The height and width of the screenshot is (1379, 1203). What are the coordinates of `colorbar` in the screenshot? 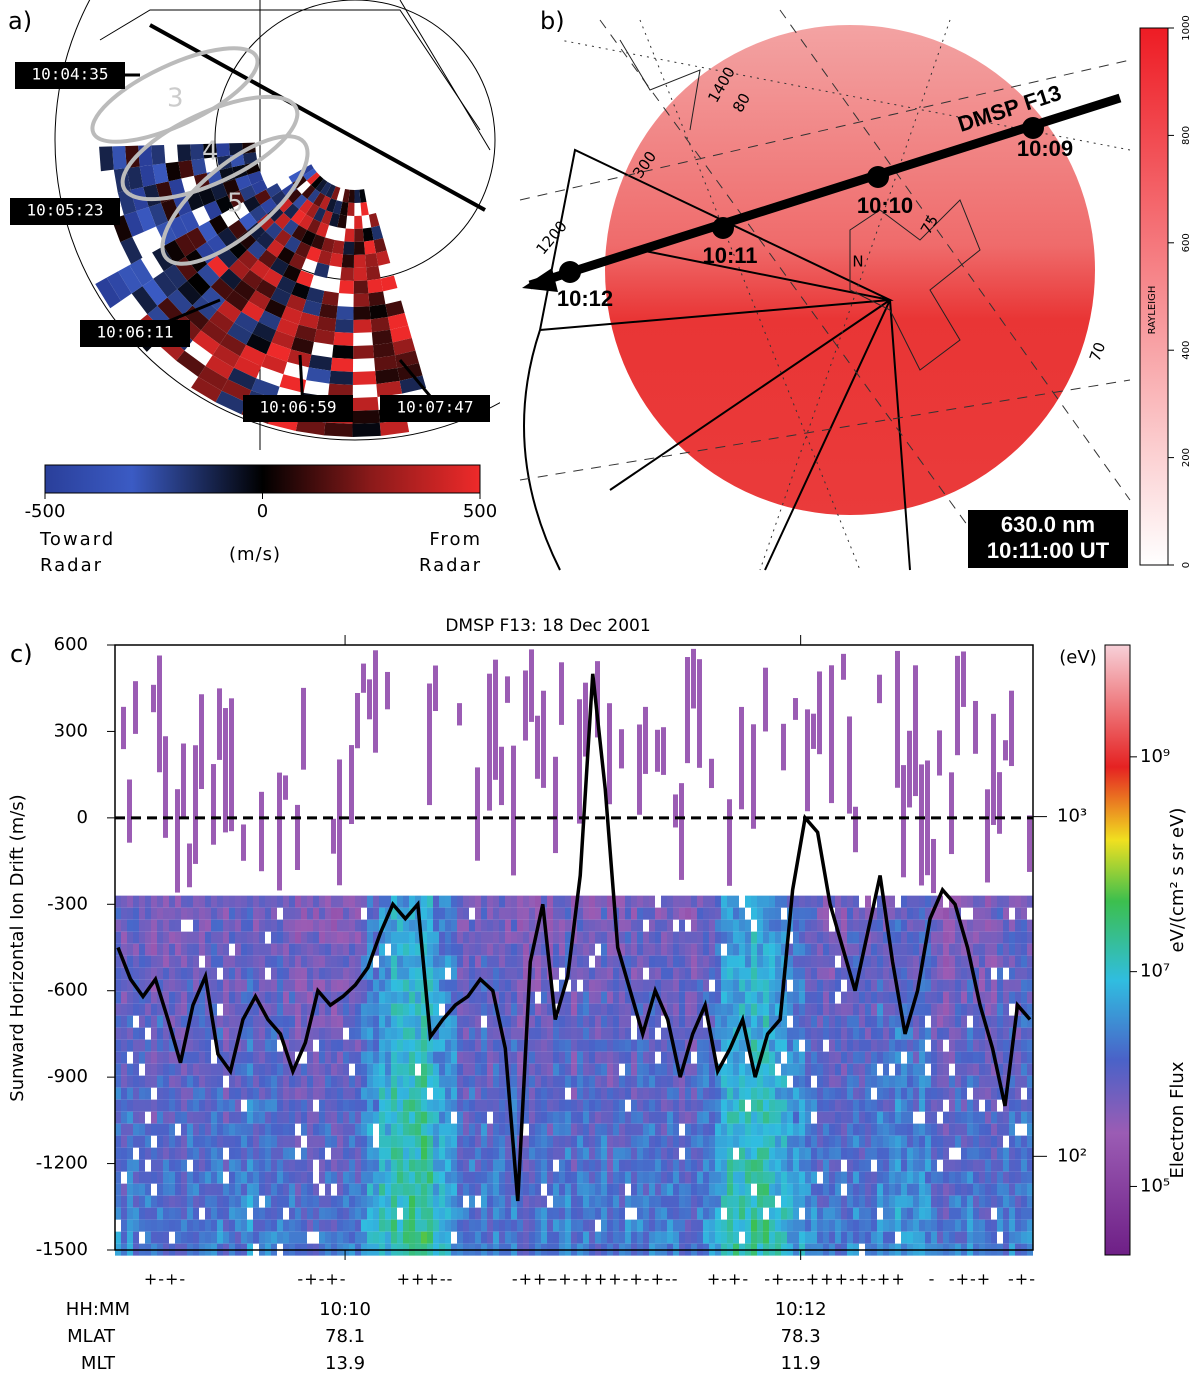 It's located at (262, 479).